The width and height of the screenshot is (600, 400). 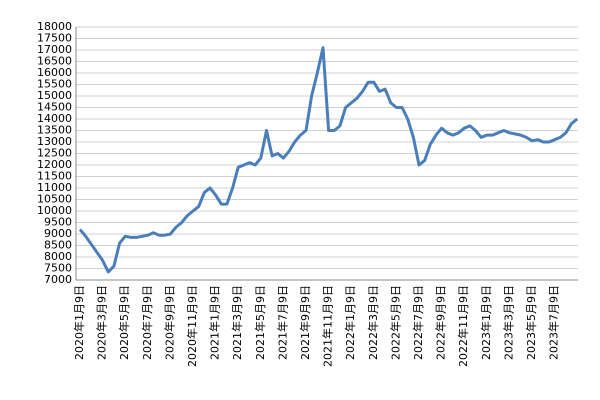 What do you see at coordinates (54, 49) in the screenshot?
I see `y-tick-label: 17000` at bounding box center [54, 49].